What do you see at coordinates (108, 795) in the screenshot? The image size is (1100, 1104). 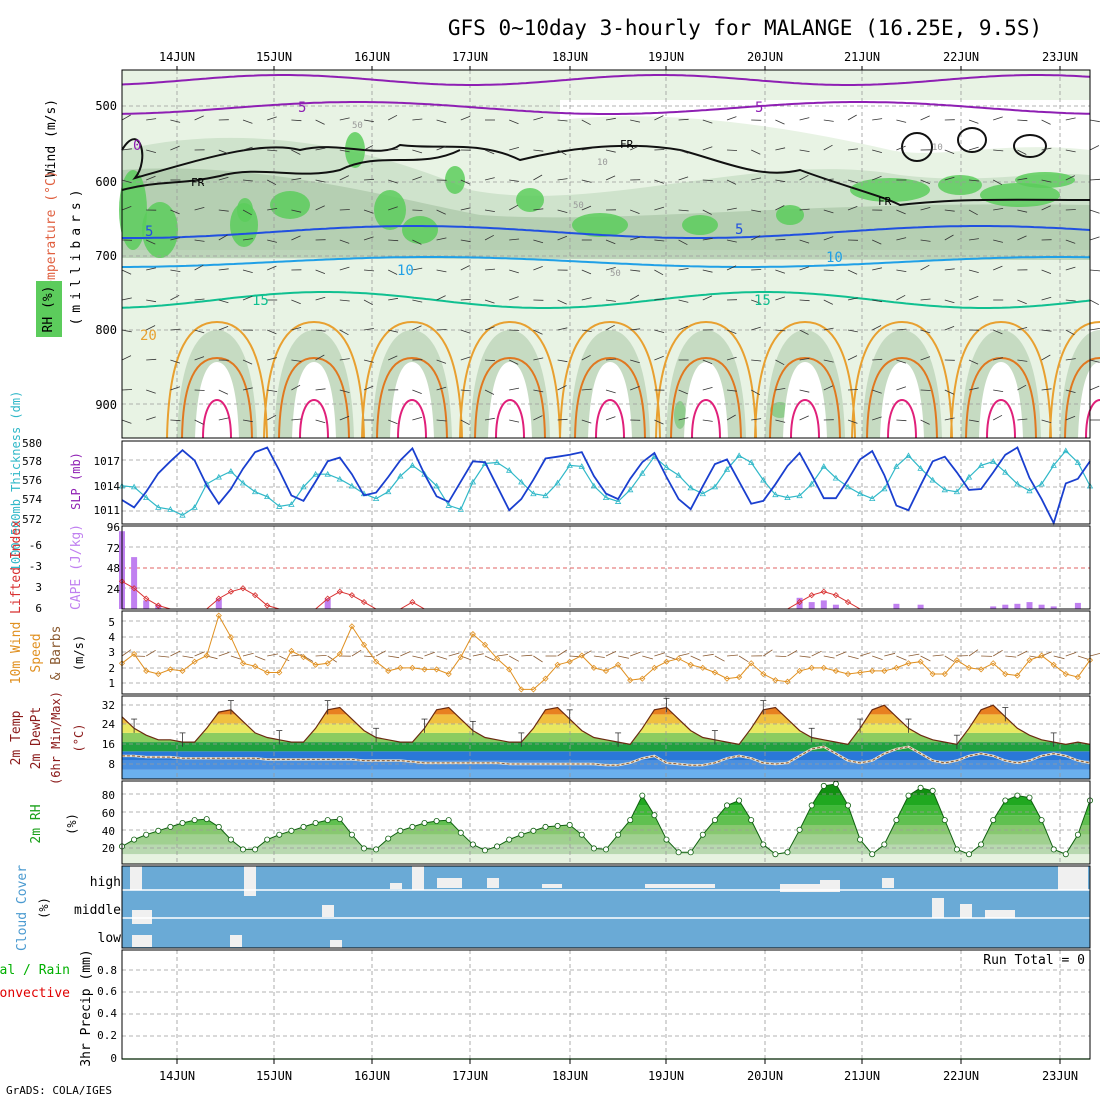 I see `rh2m-tick-label: 80` at bounding box center [108, 795].